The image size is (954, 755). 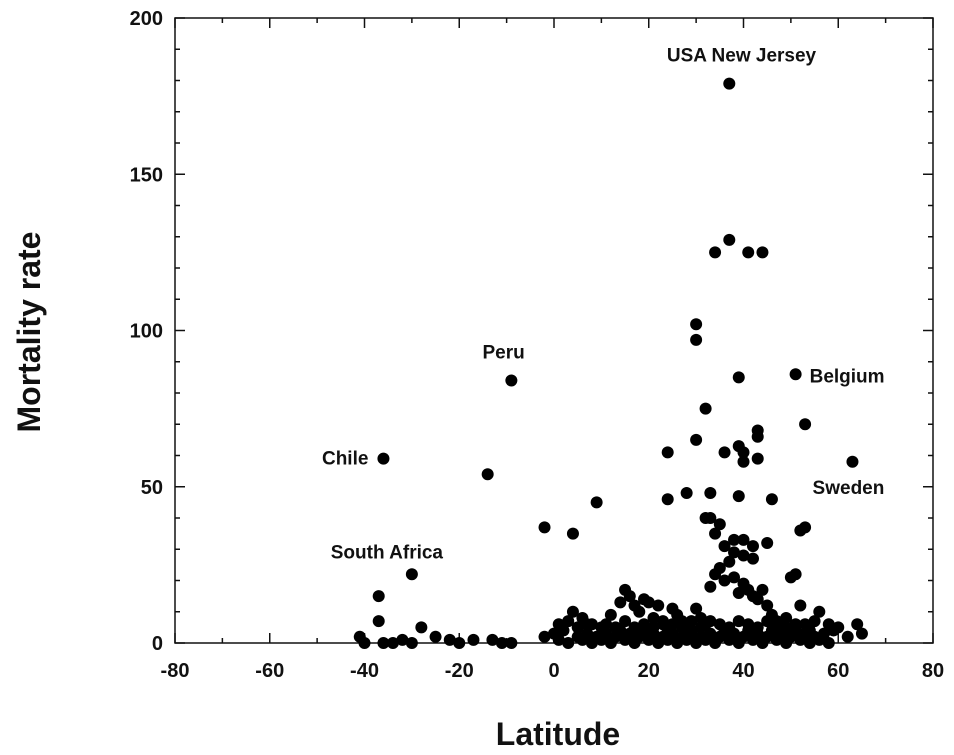 What do you see at coordinates (29, 332) in the screenshot?
I see `y-axis-title: Mortality rate` at bounding box center [29, 332].